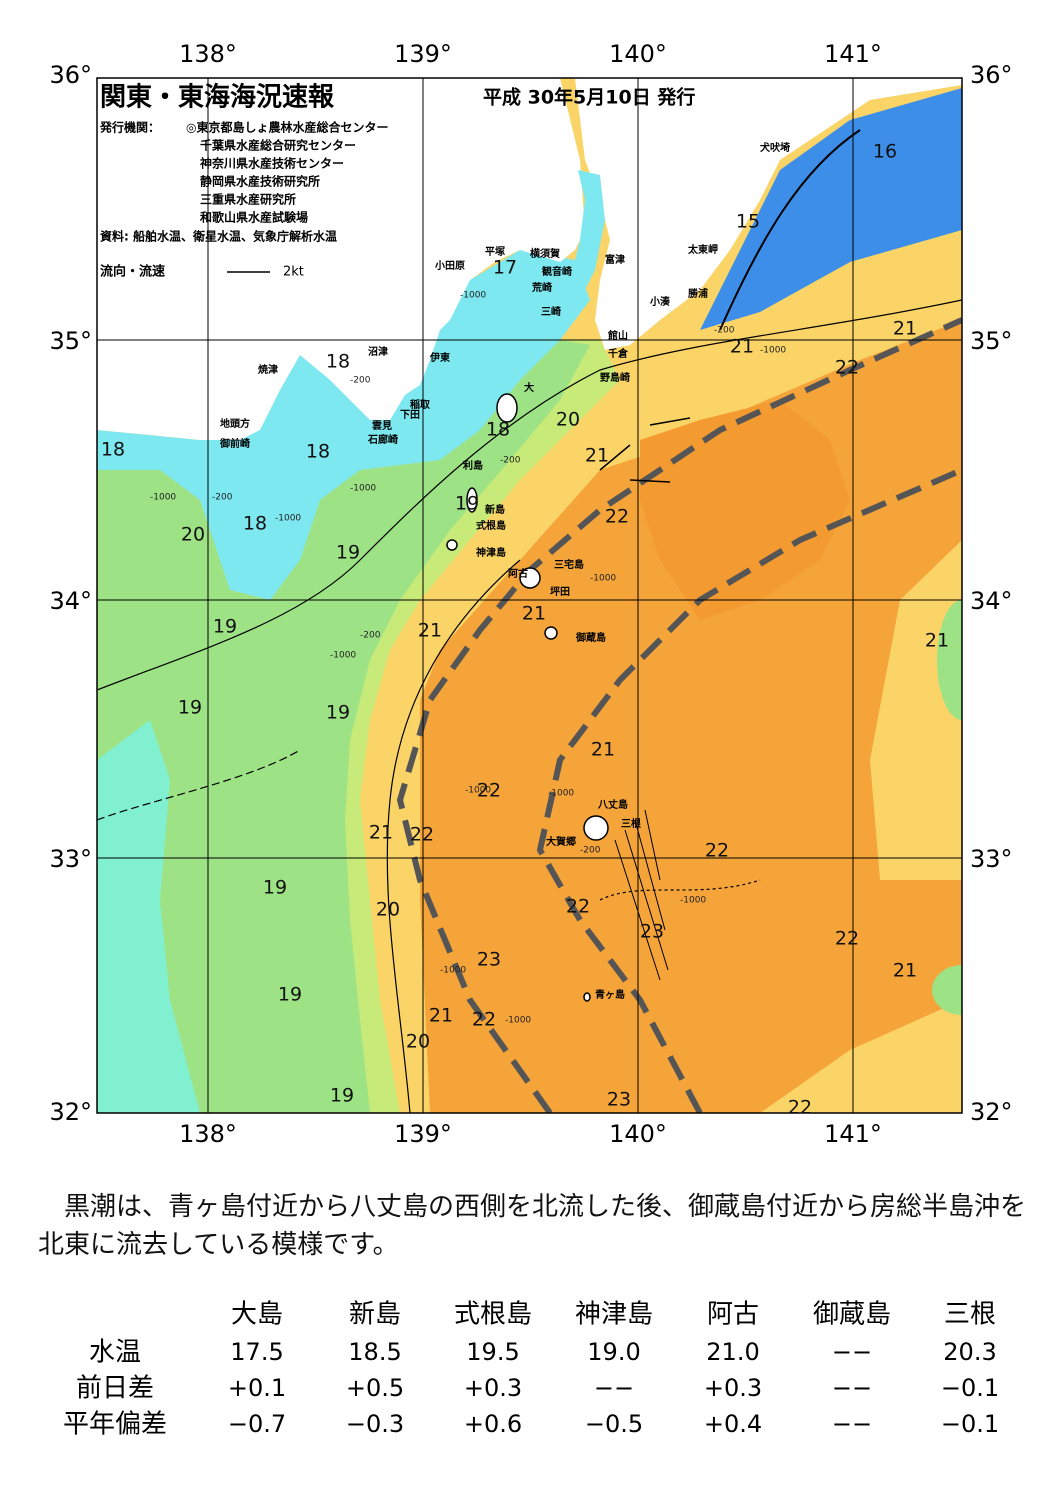 Image resolution: width=1064 pixels, height=1503 pixels. I want to click on row-header: 平年偏差, so click(115, 1425).